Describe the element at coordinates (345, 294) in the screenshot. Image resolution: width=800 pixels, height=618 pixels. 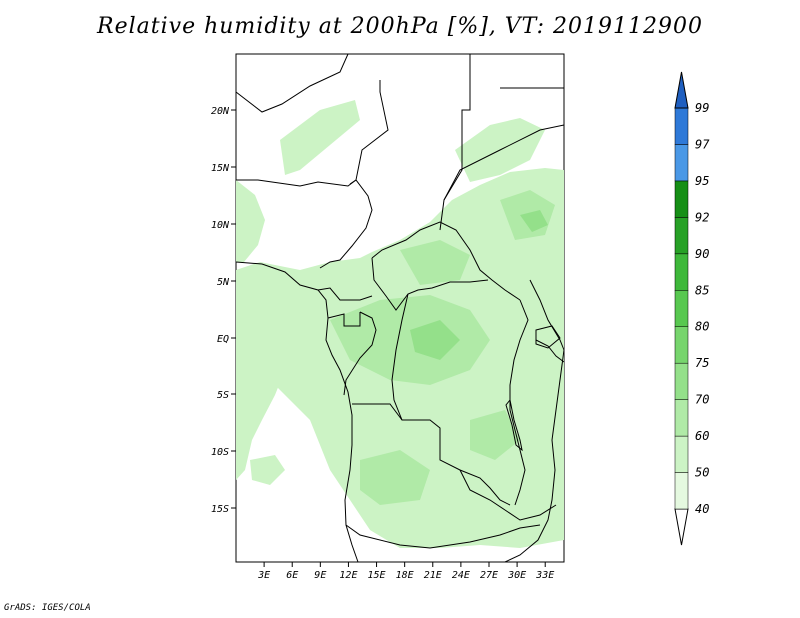
I see `border-cameroon` at that location.